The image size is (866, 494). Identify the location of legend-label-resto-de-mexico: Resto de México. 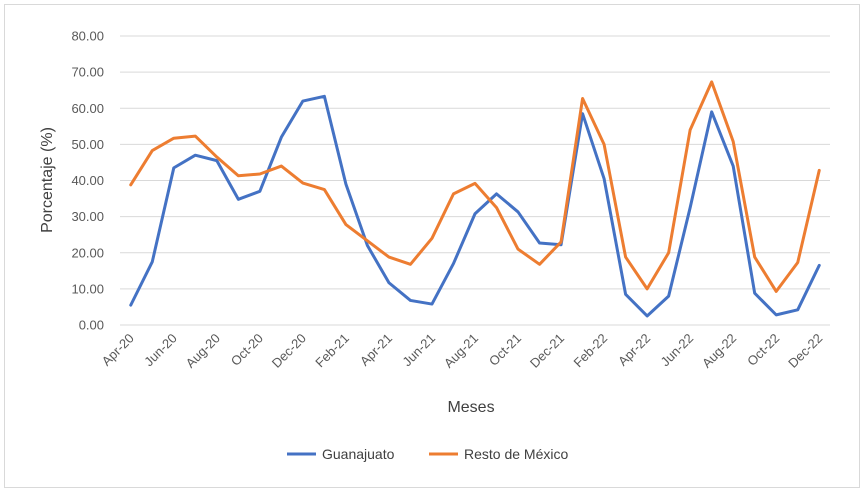
(516, 454).